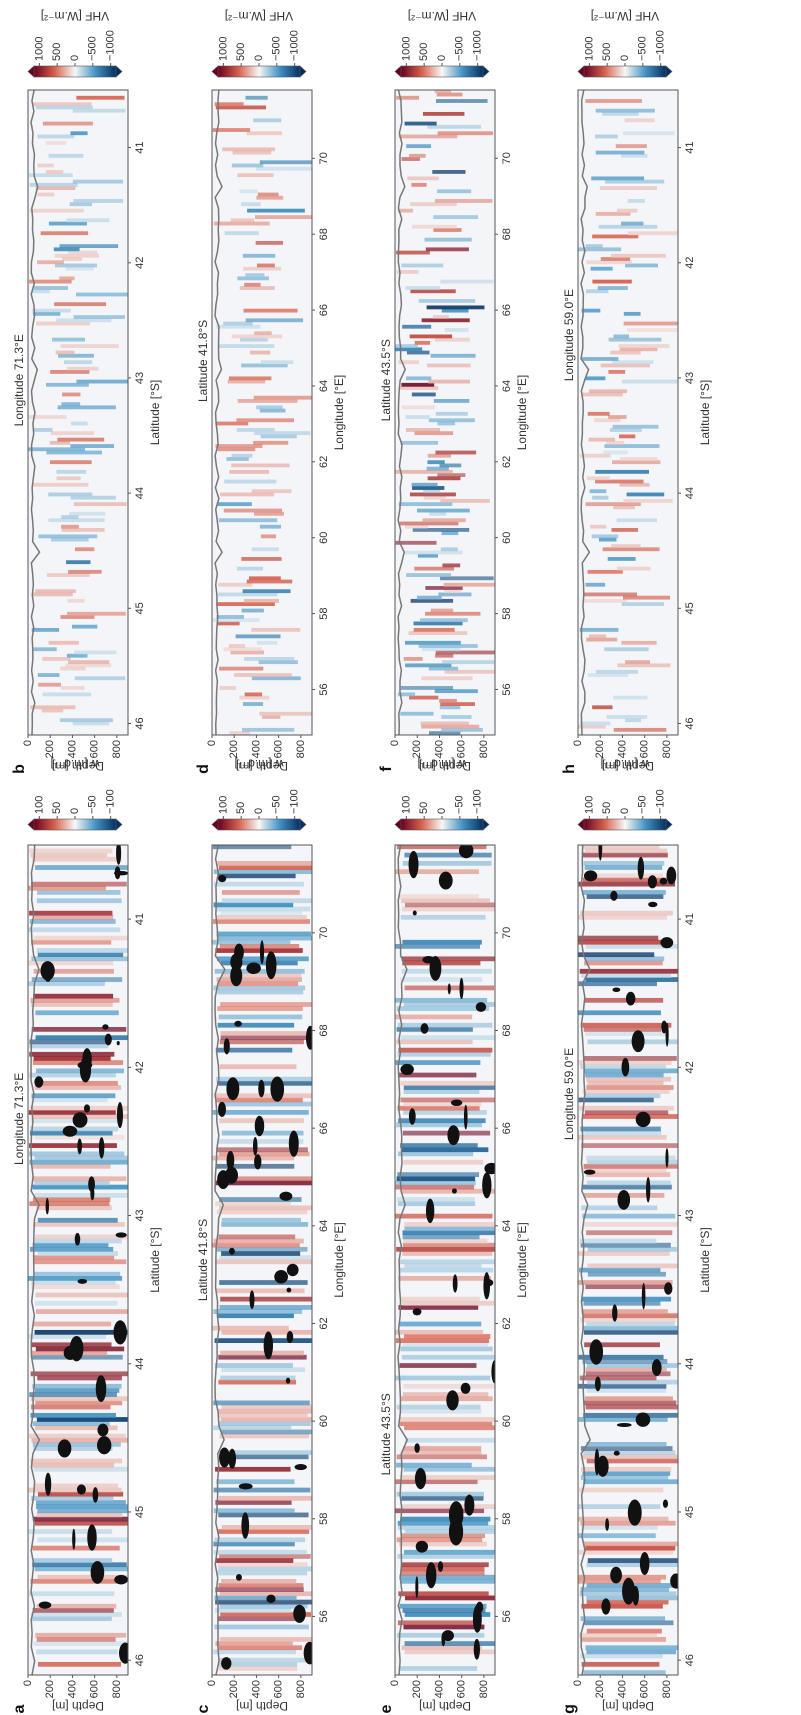 The width and height of the screenshot is (801, 1715). What do you see at coordinates (690, 608) in the screenshot?
I see `x-tick-label: 45` at bounding box center [690, 608].